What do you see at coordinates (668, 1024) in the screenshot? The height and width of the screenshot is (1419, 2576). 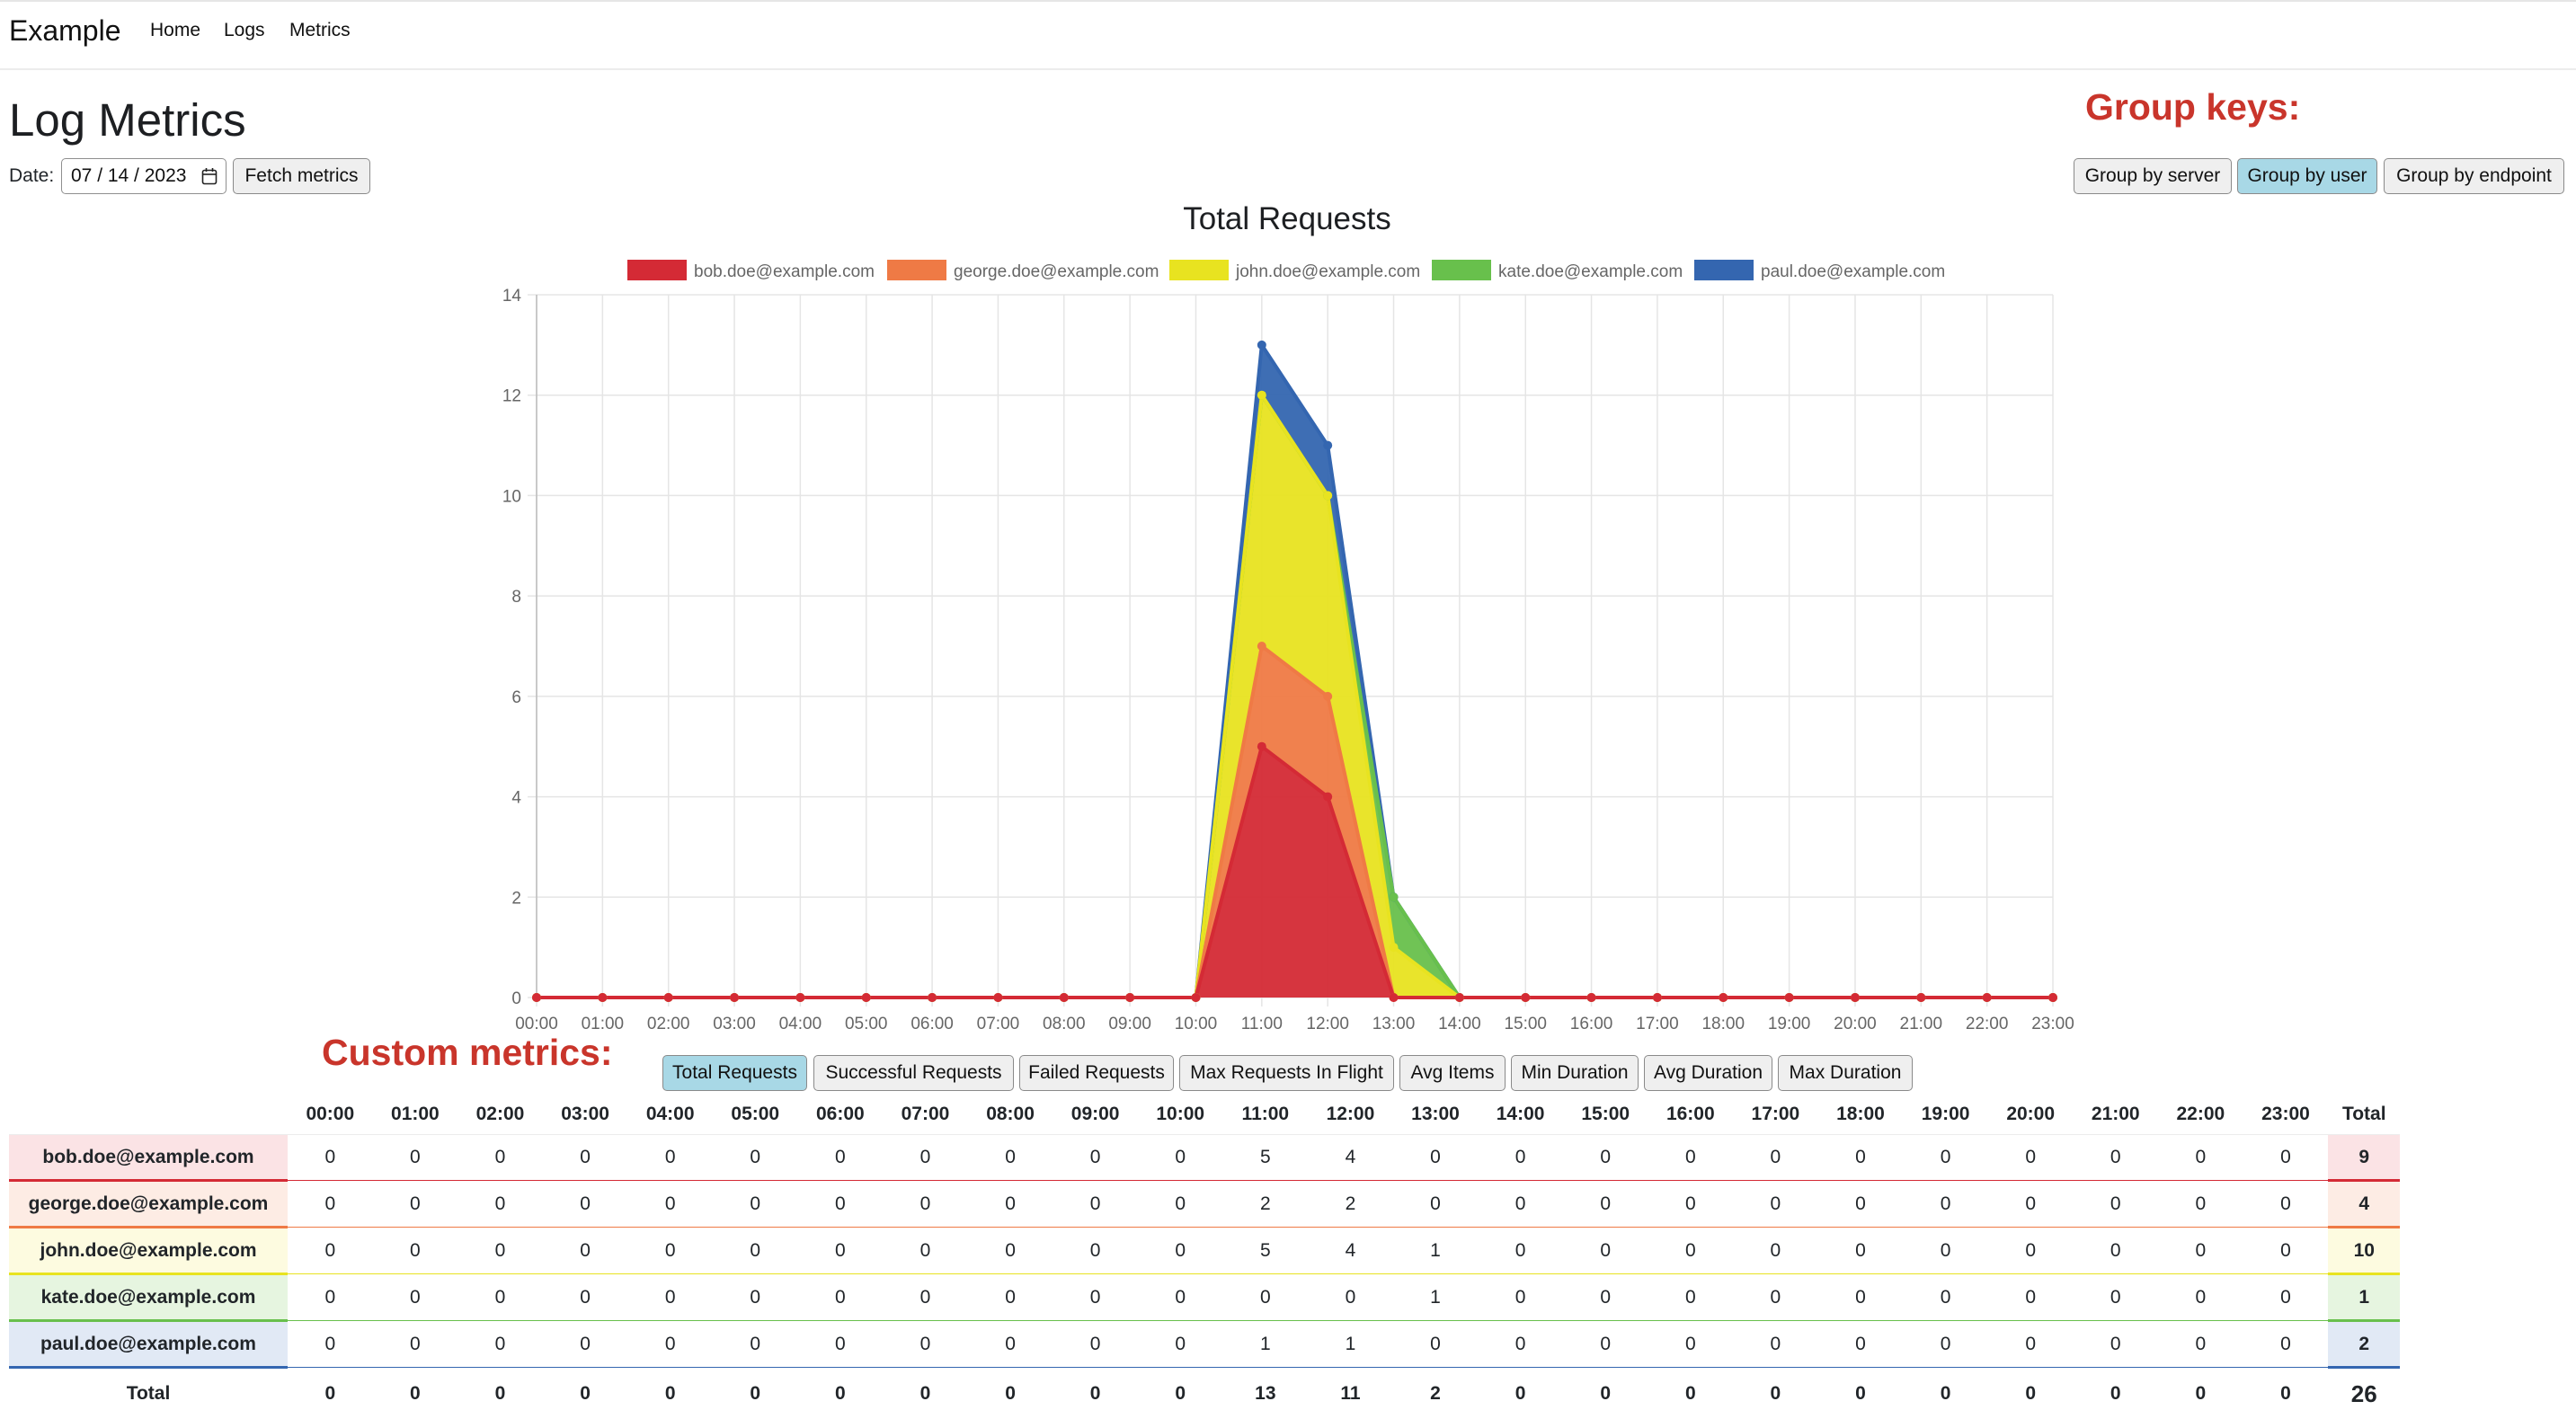 I see `x-tick-label: 02:00` at bounding box center [668, 1024].